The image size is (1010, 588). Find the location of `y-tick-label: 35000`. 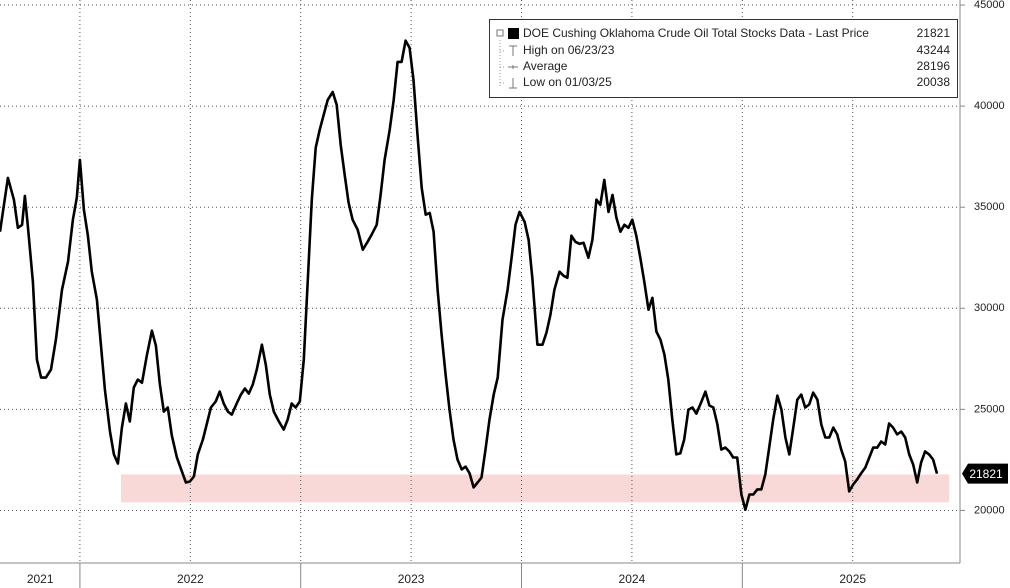

y-tick-label: 35000 is located at coordinates (989, 207).